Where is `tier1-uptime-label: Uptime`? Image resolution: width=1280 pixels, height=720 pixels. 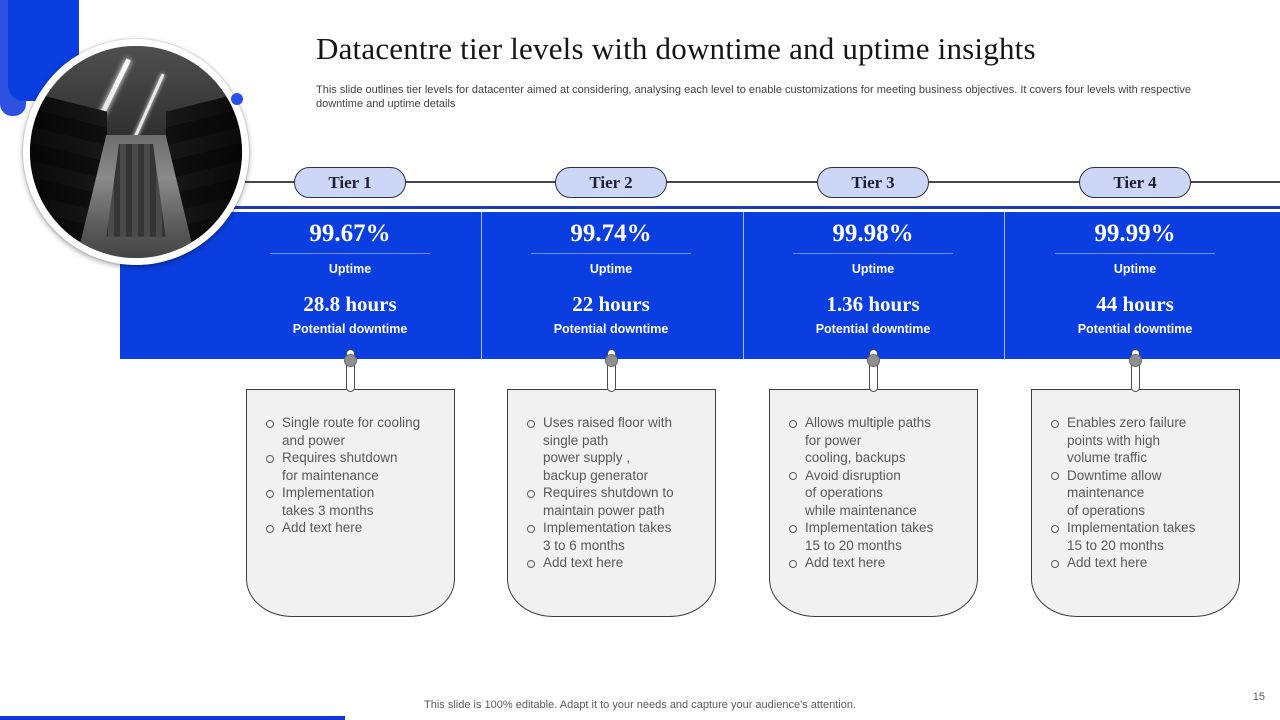 tier1-uptime-label: Uptime is located at coordinates (350, 269).